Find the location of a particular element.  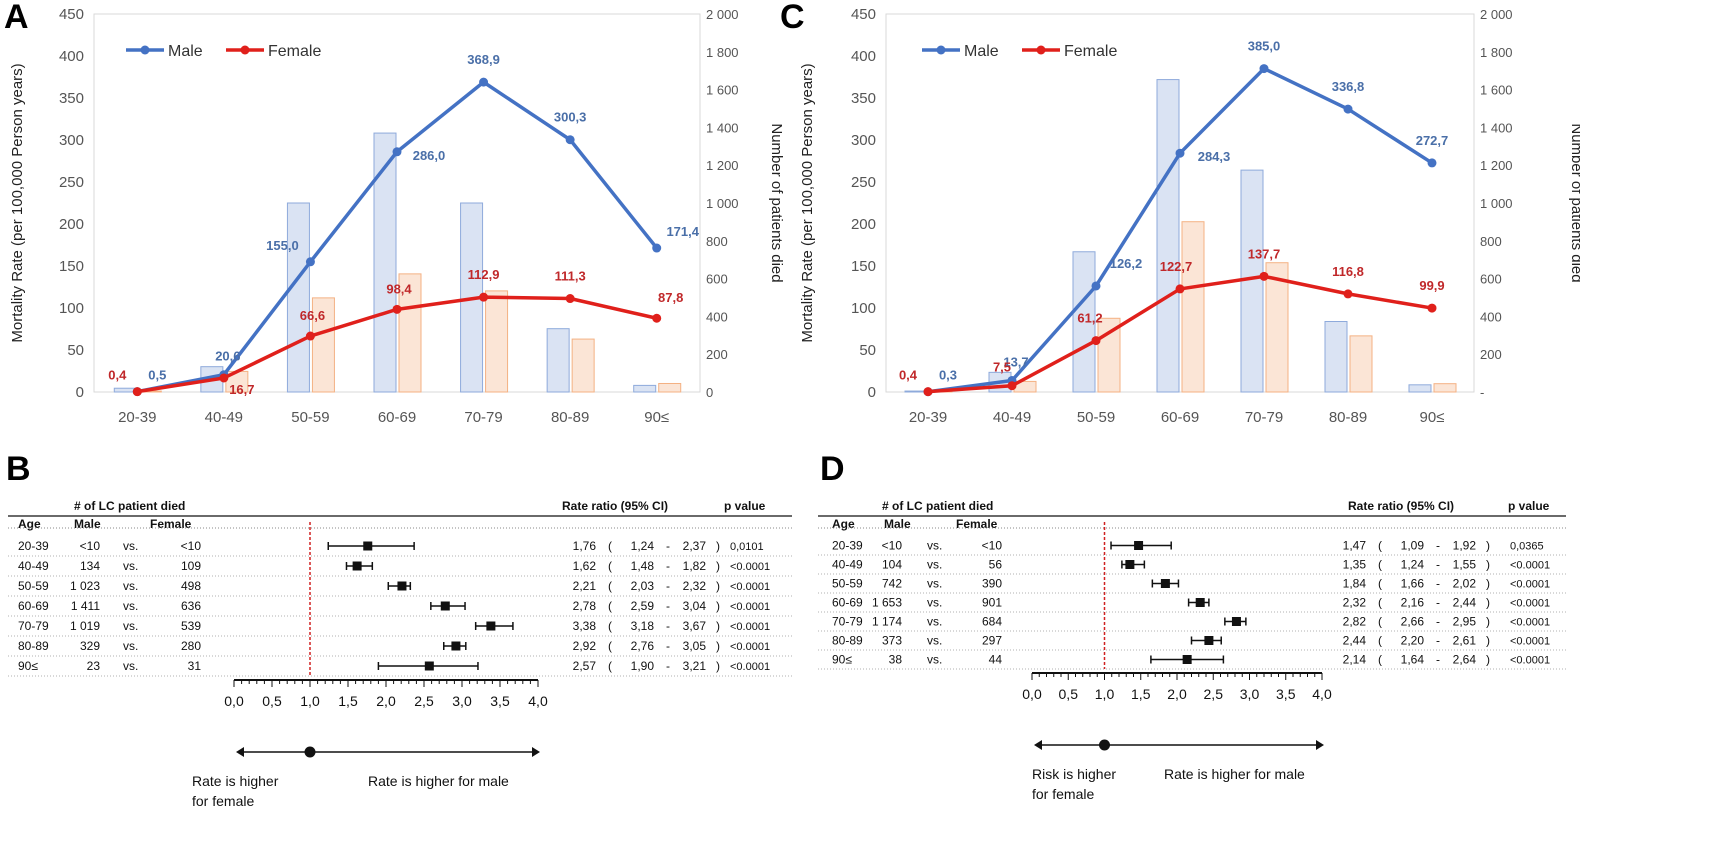

row-male-count: 104 is located at coordinates (892, 565).